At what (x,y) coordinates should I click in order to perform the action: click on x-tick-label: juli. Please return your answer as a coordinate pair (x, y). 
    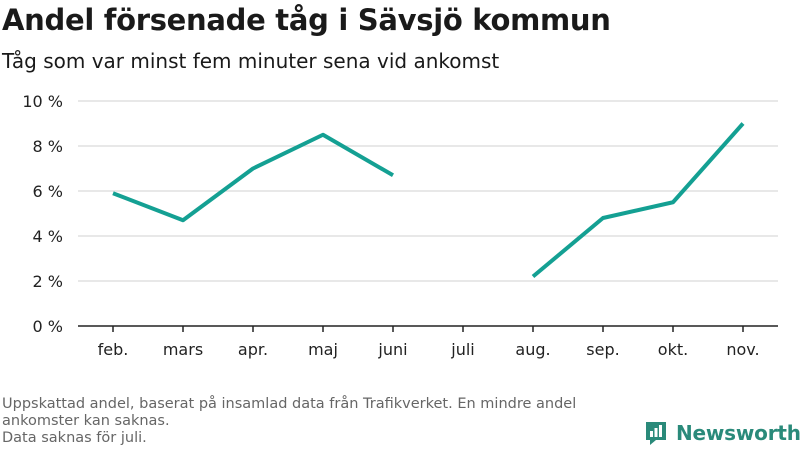
    Looking at the image, I should click on (462, 349).